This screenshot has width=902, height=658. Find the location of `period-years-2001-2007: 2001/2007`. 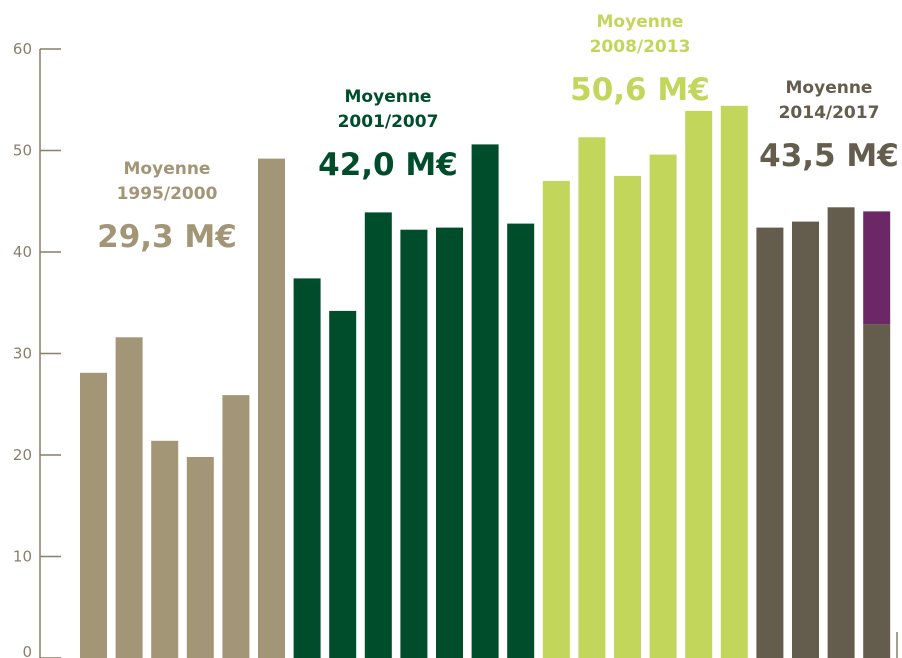

period-years-2001-2007: 2001/2007 is located at coordinates (388, 122).